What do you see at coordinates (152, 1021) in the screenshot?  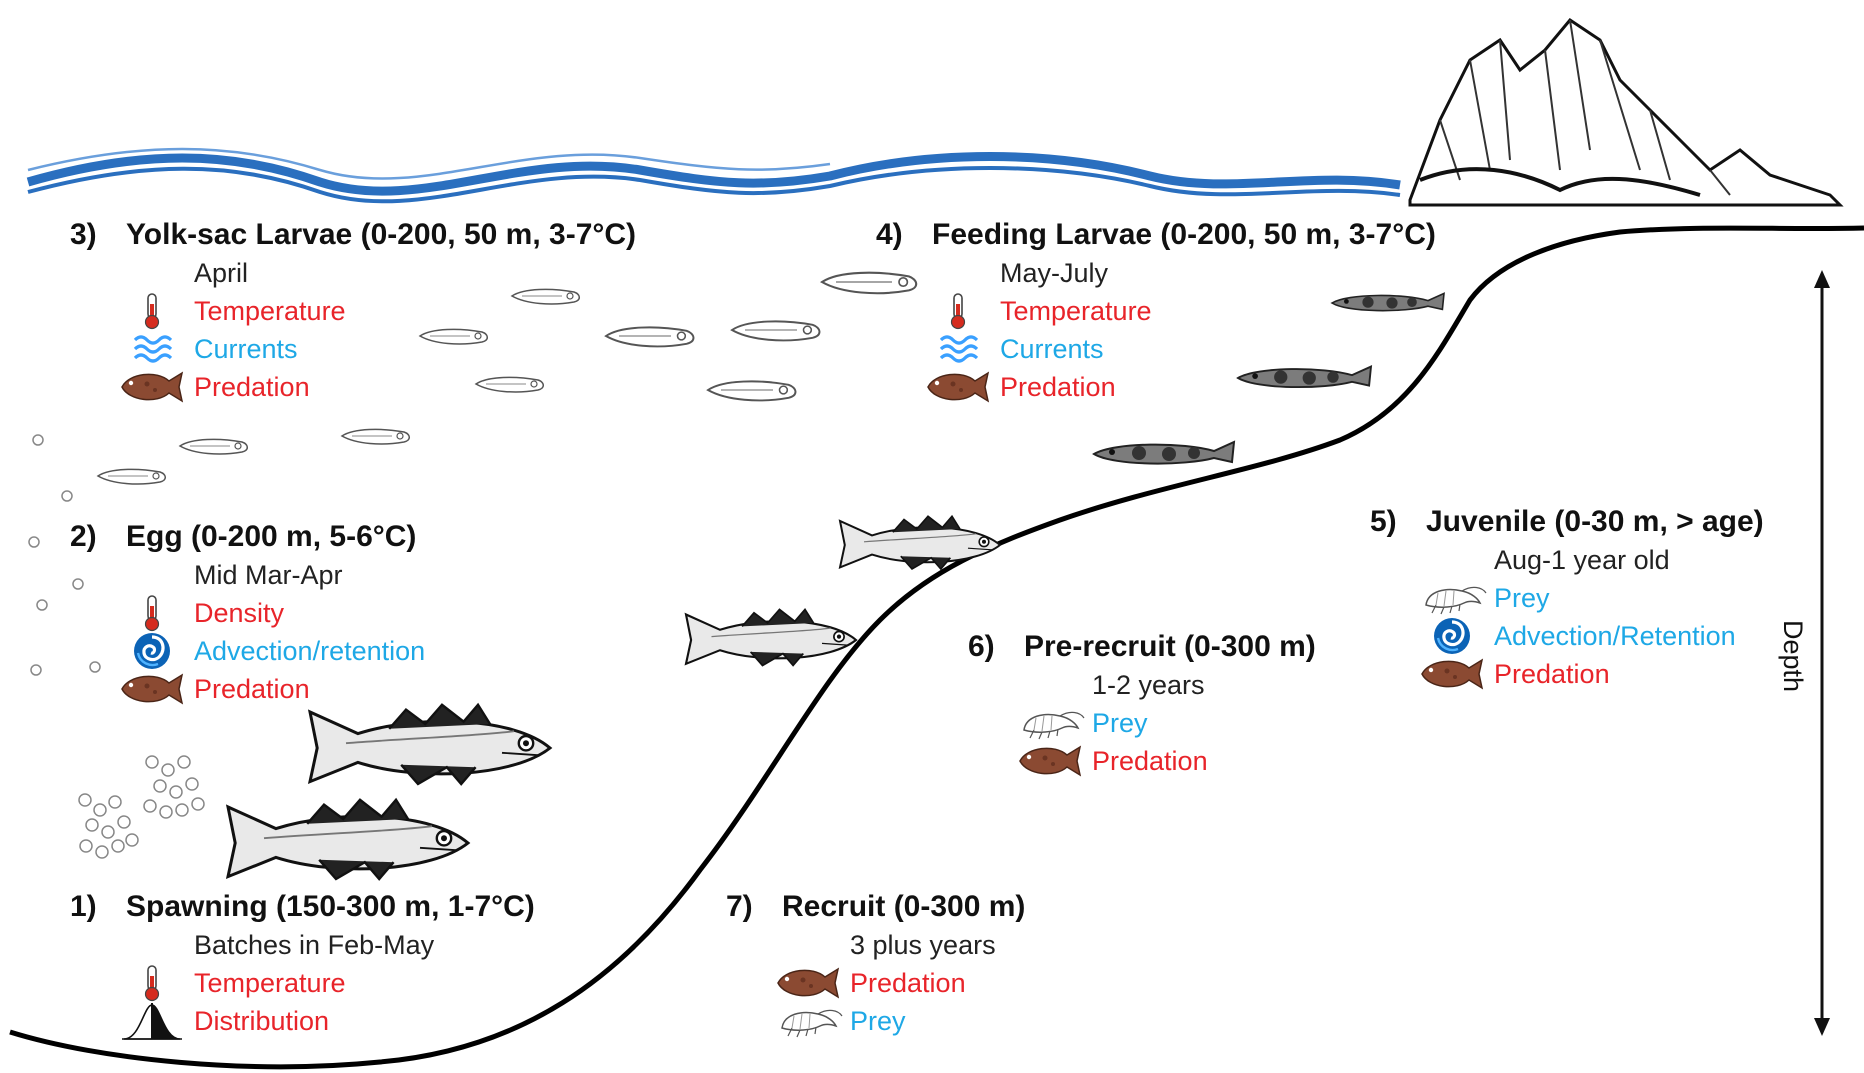 I see `distribution-icon` at bounding box center [152, 1021].